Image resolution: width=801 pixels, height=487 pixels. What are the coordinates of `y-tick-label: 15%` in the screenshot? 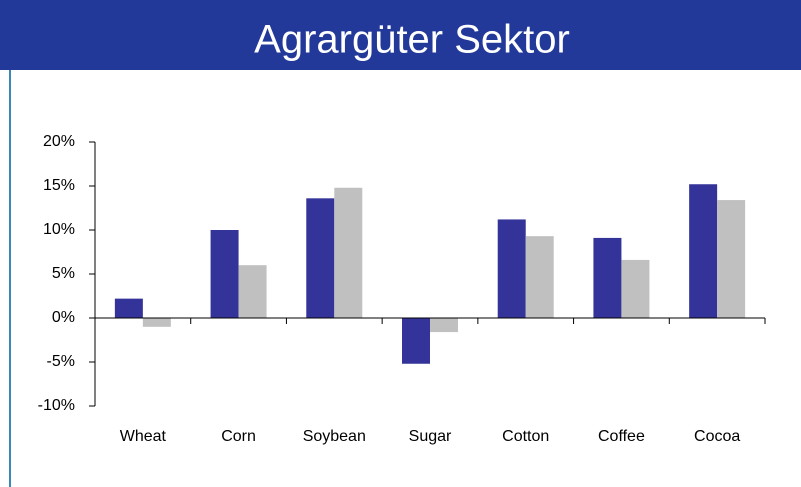 It's located at (59, 185).